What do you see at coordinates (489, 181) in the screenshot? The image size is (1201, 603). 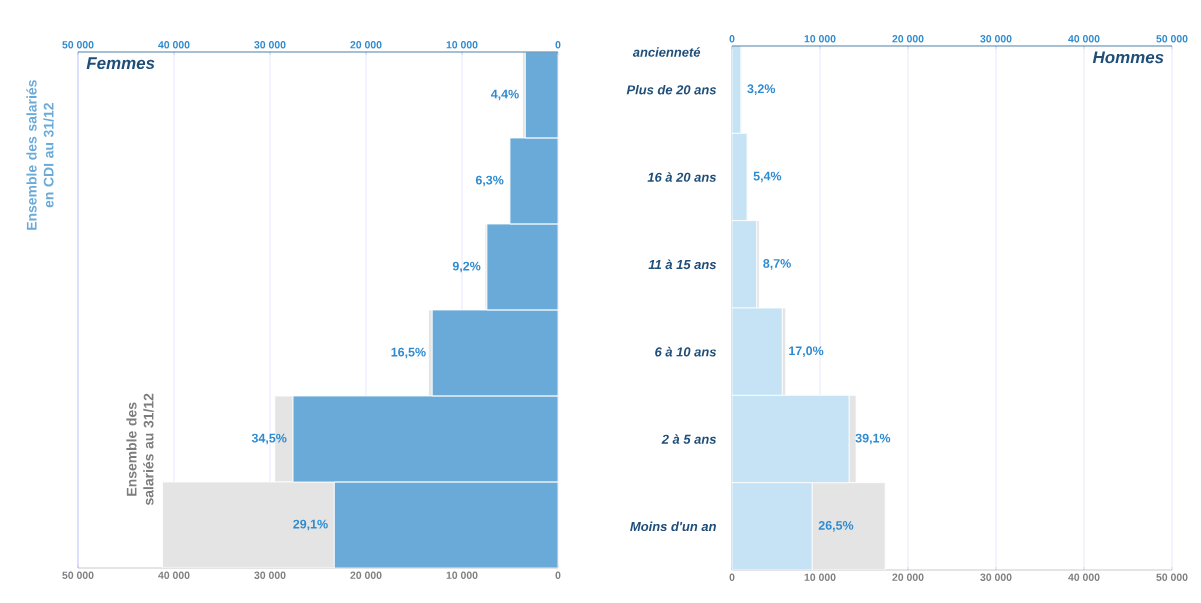 I see `annotation: 6,3%` at bounding box center [489, 181].